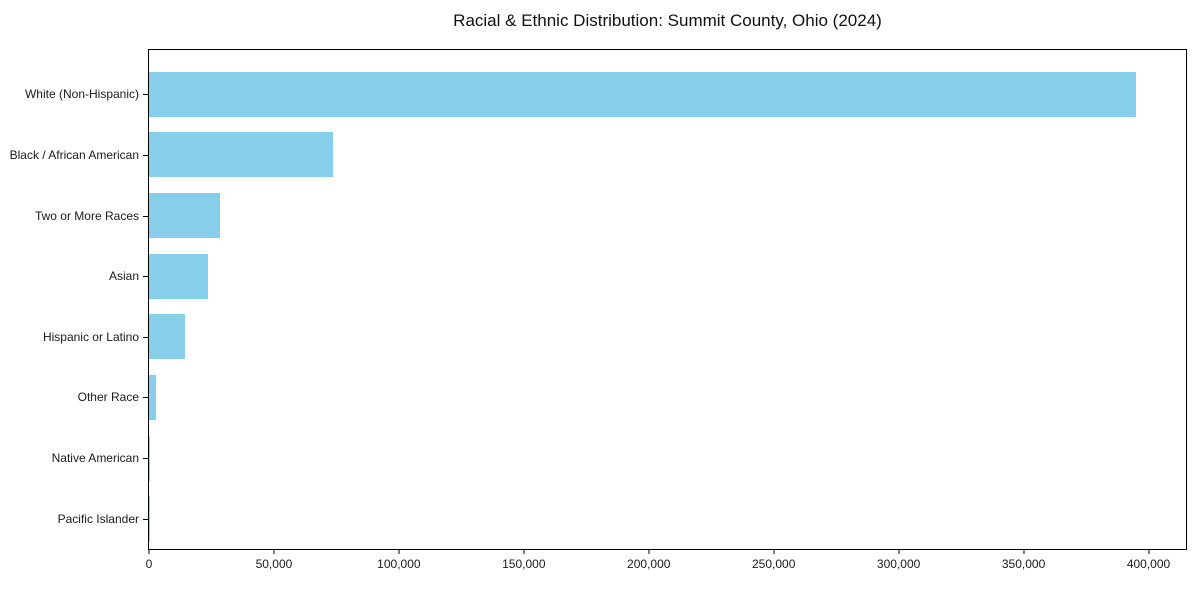  I want to click on x-tick-label: 350,000, so click(1023, 564).